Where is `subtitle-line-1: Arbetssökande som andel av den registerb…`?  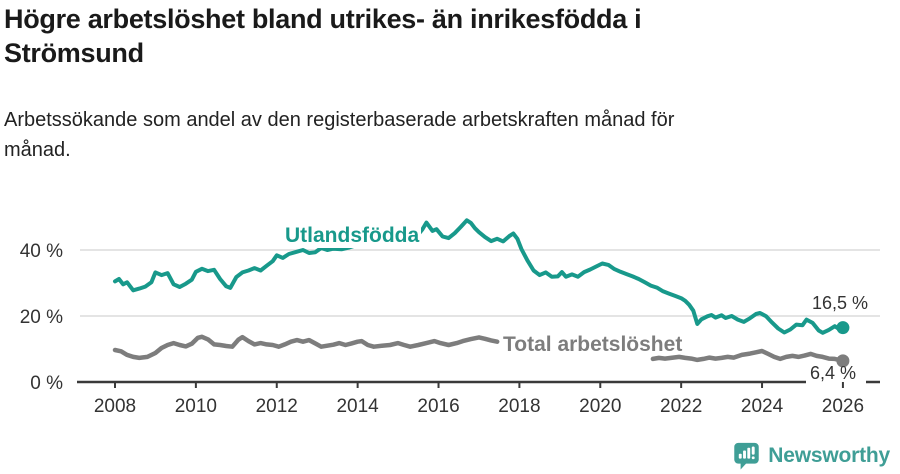
subtitle-line-1: Arbetssökande som andel av den registerb… is located at coordinates (339, 120).